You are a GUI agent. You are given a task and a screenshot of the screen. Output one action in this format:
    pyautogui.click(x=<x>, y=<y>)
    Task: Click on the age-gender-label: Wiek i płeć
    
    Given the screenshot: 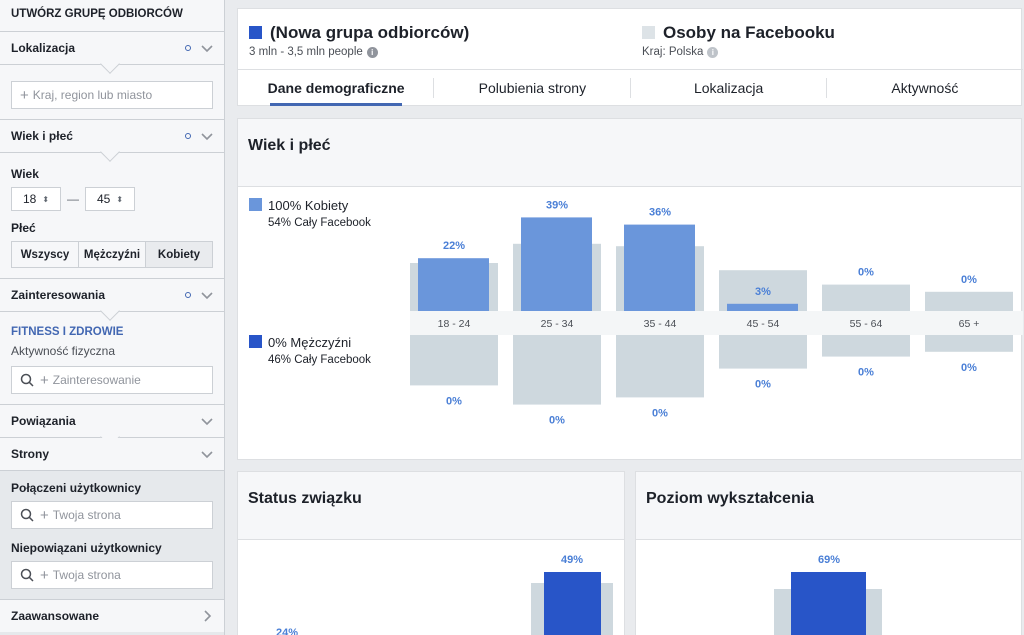 What is the action you would take?
    pyautogui.click(x=42, y=136)
    